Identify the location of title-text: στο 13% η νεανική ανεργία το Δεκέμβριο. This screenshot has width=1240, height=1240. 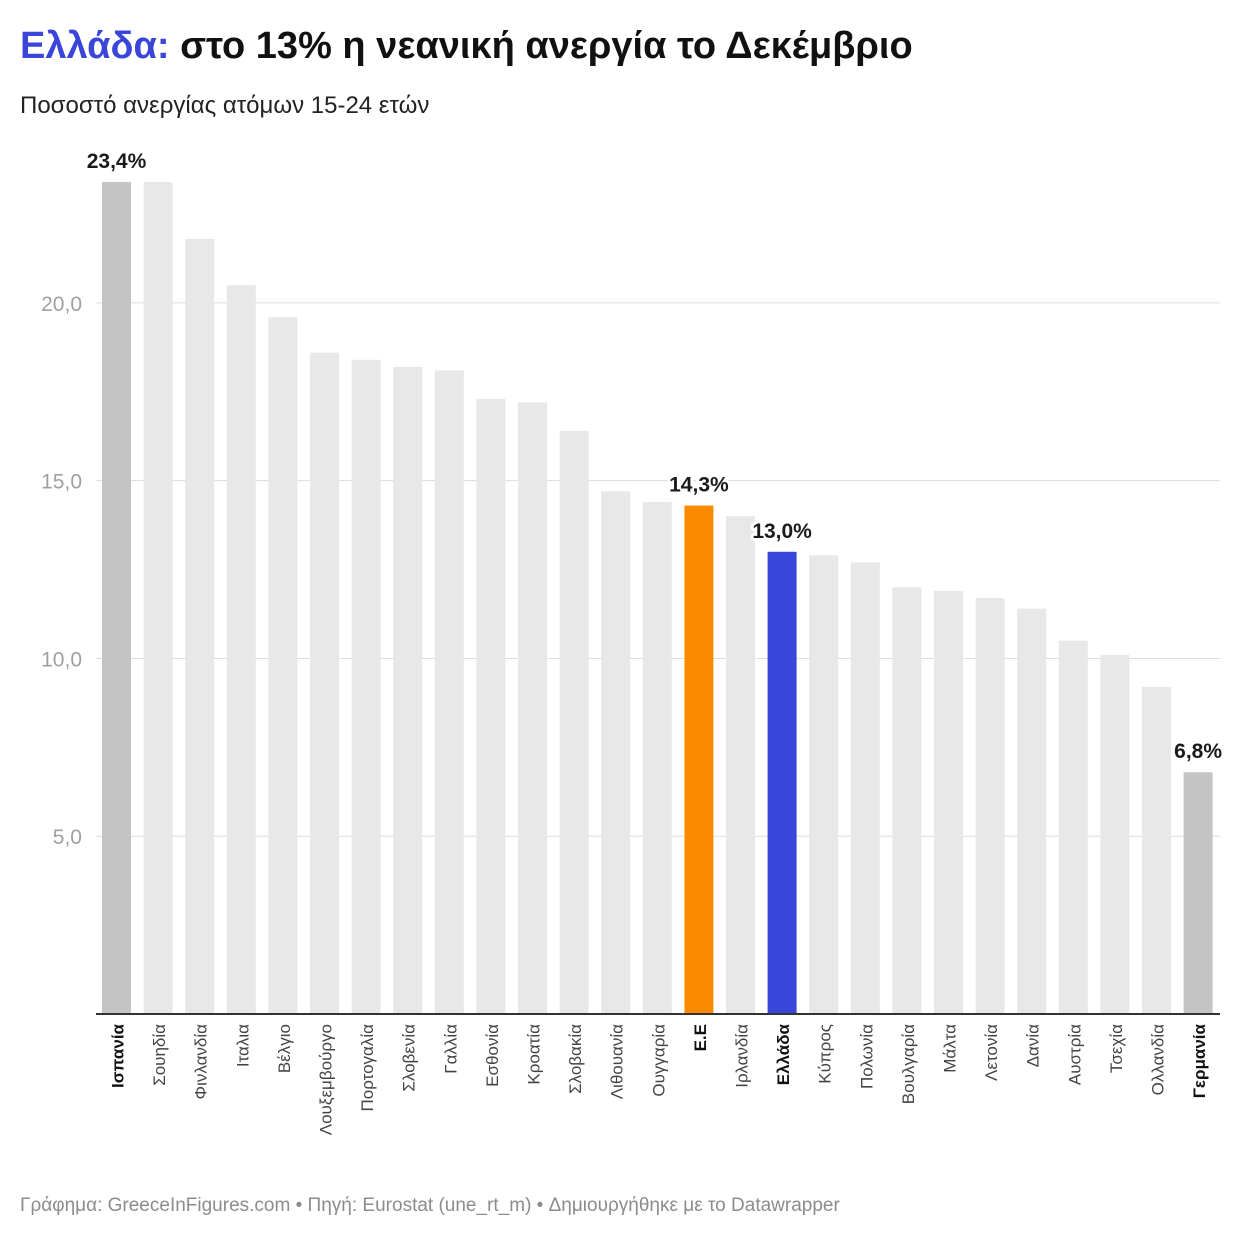
(541, 46).